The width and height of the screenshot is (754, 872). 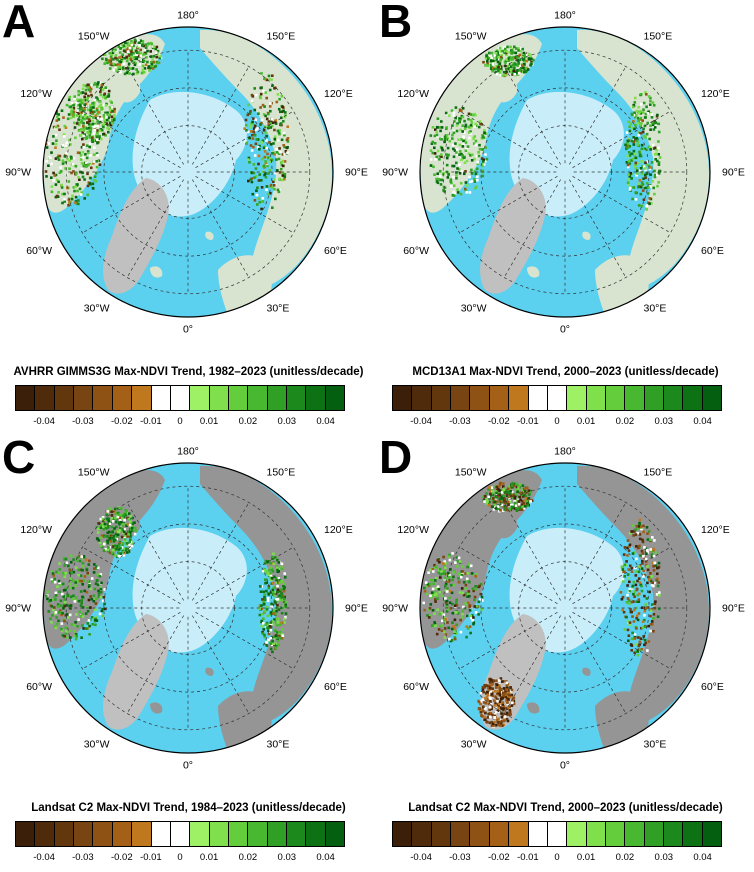 What do you see at coordinates (129, 89) in the screenshot?
I see `arctic-archipelago` at bounding box center [129, 89].